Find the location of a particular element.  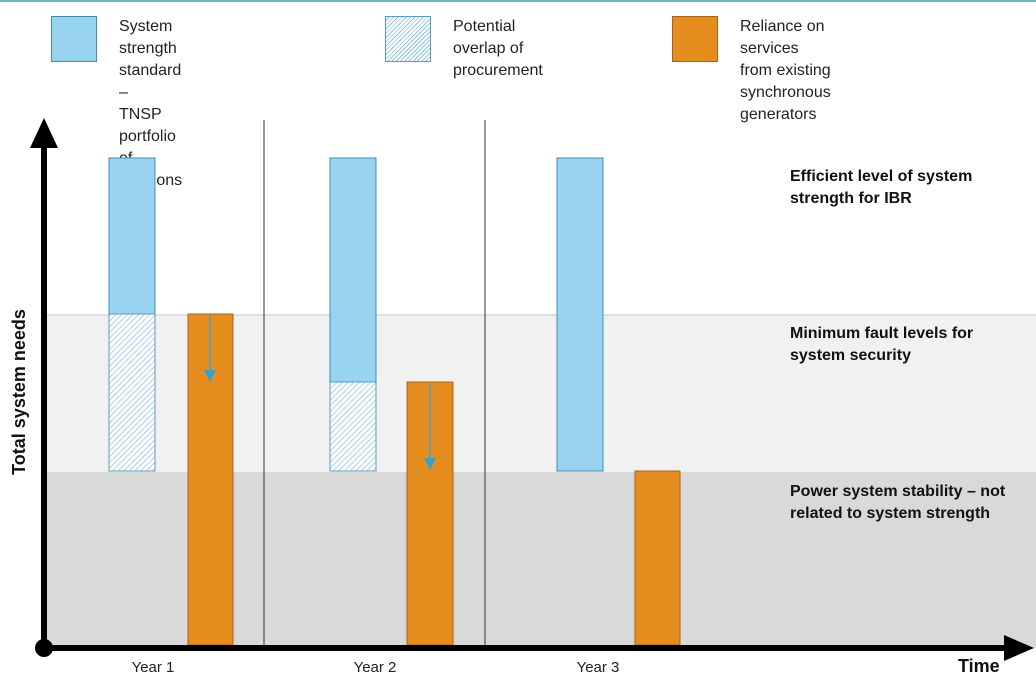

bar-year1-standard is located at coordinates (132, 236).